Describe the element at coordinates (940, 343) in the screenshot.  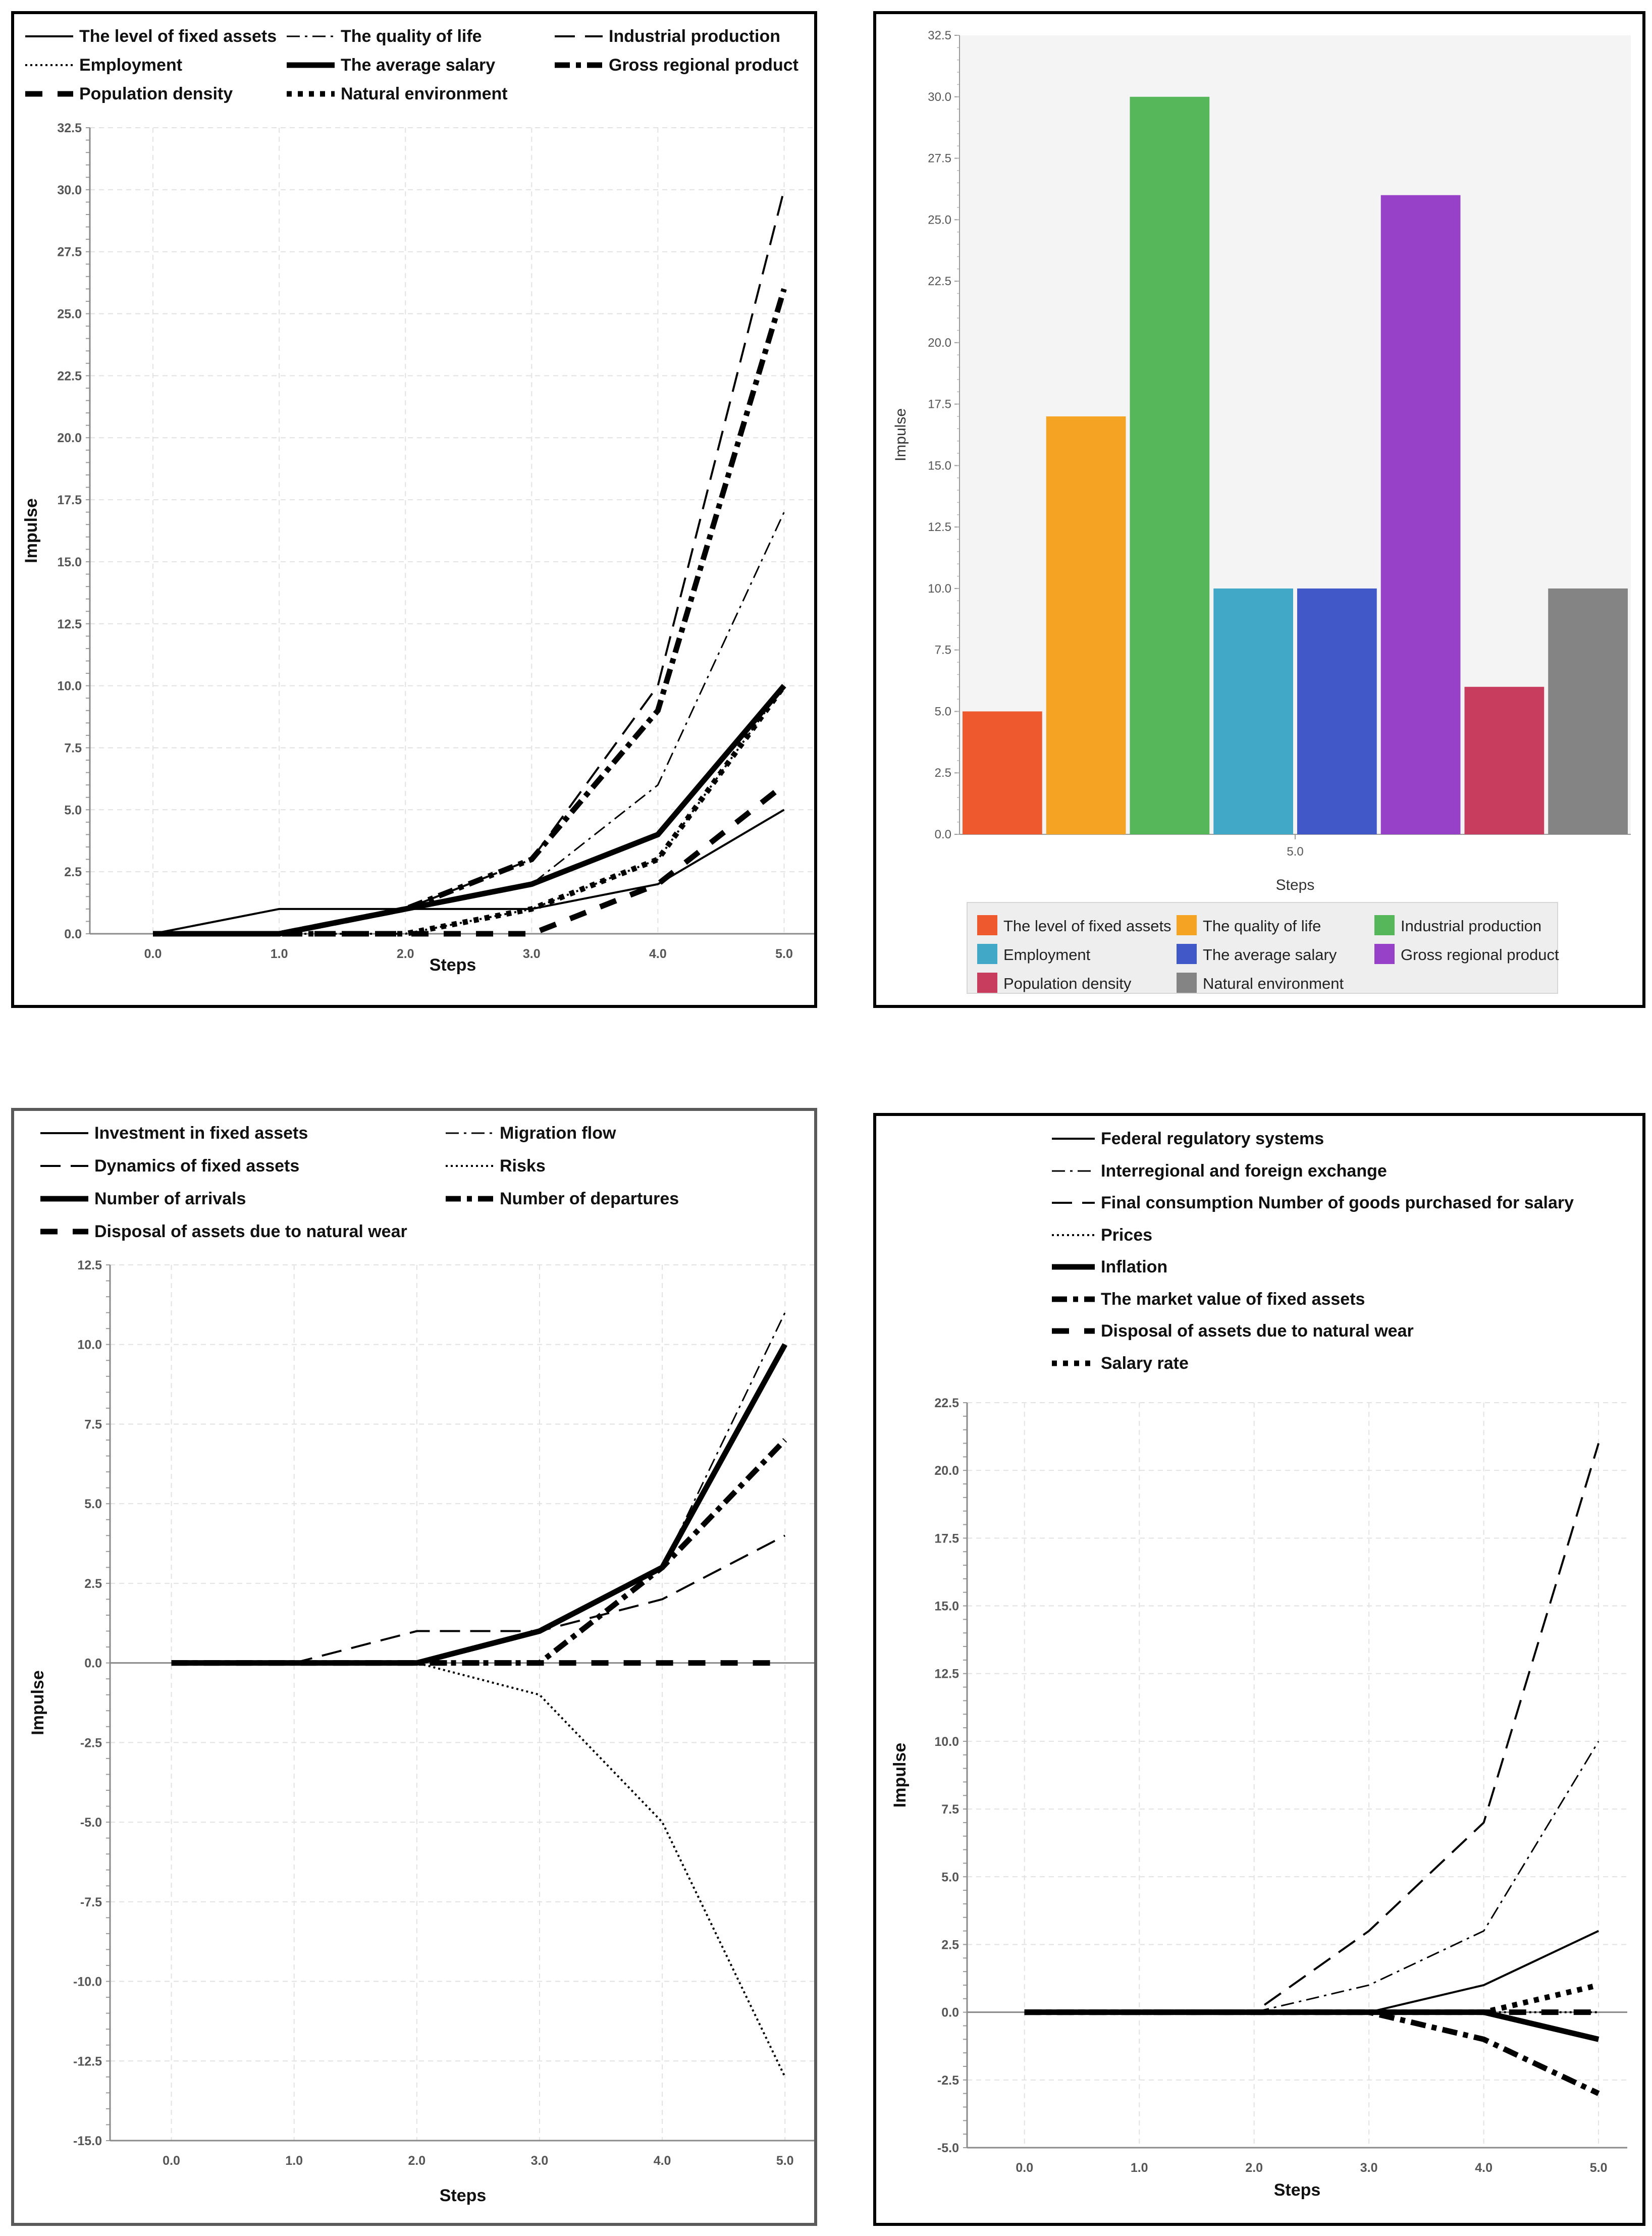
I see `y-tick-label: 20.0` at that location.